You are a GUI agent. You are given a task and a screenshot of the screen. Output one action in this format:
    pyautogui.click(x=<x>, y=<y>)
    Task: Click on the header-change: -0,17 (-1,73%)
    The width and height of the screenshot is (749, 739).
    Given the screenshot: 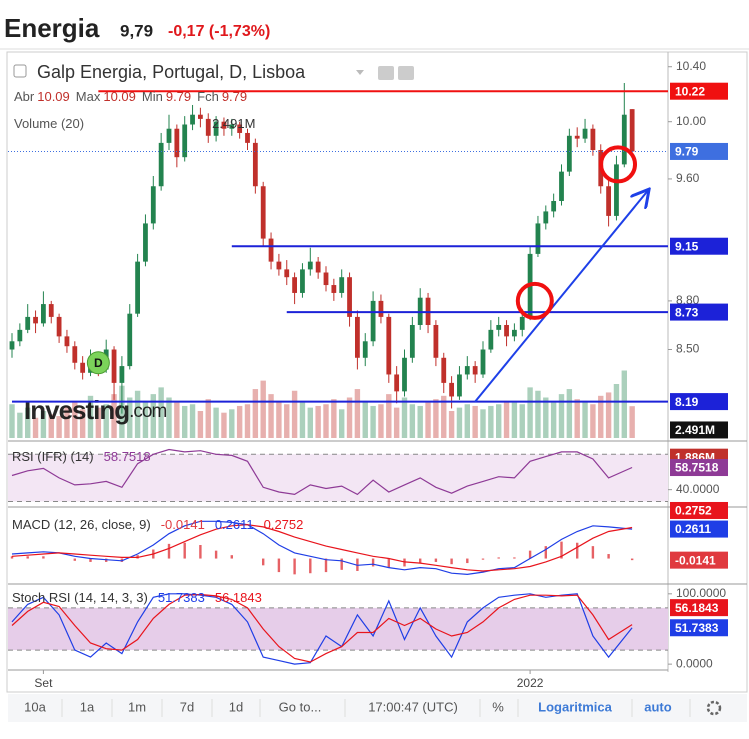 What is the action you would take?
    pyautogui.click(x=219, y=31)
    